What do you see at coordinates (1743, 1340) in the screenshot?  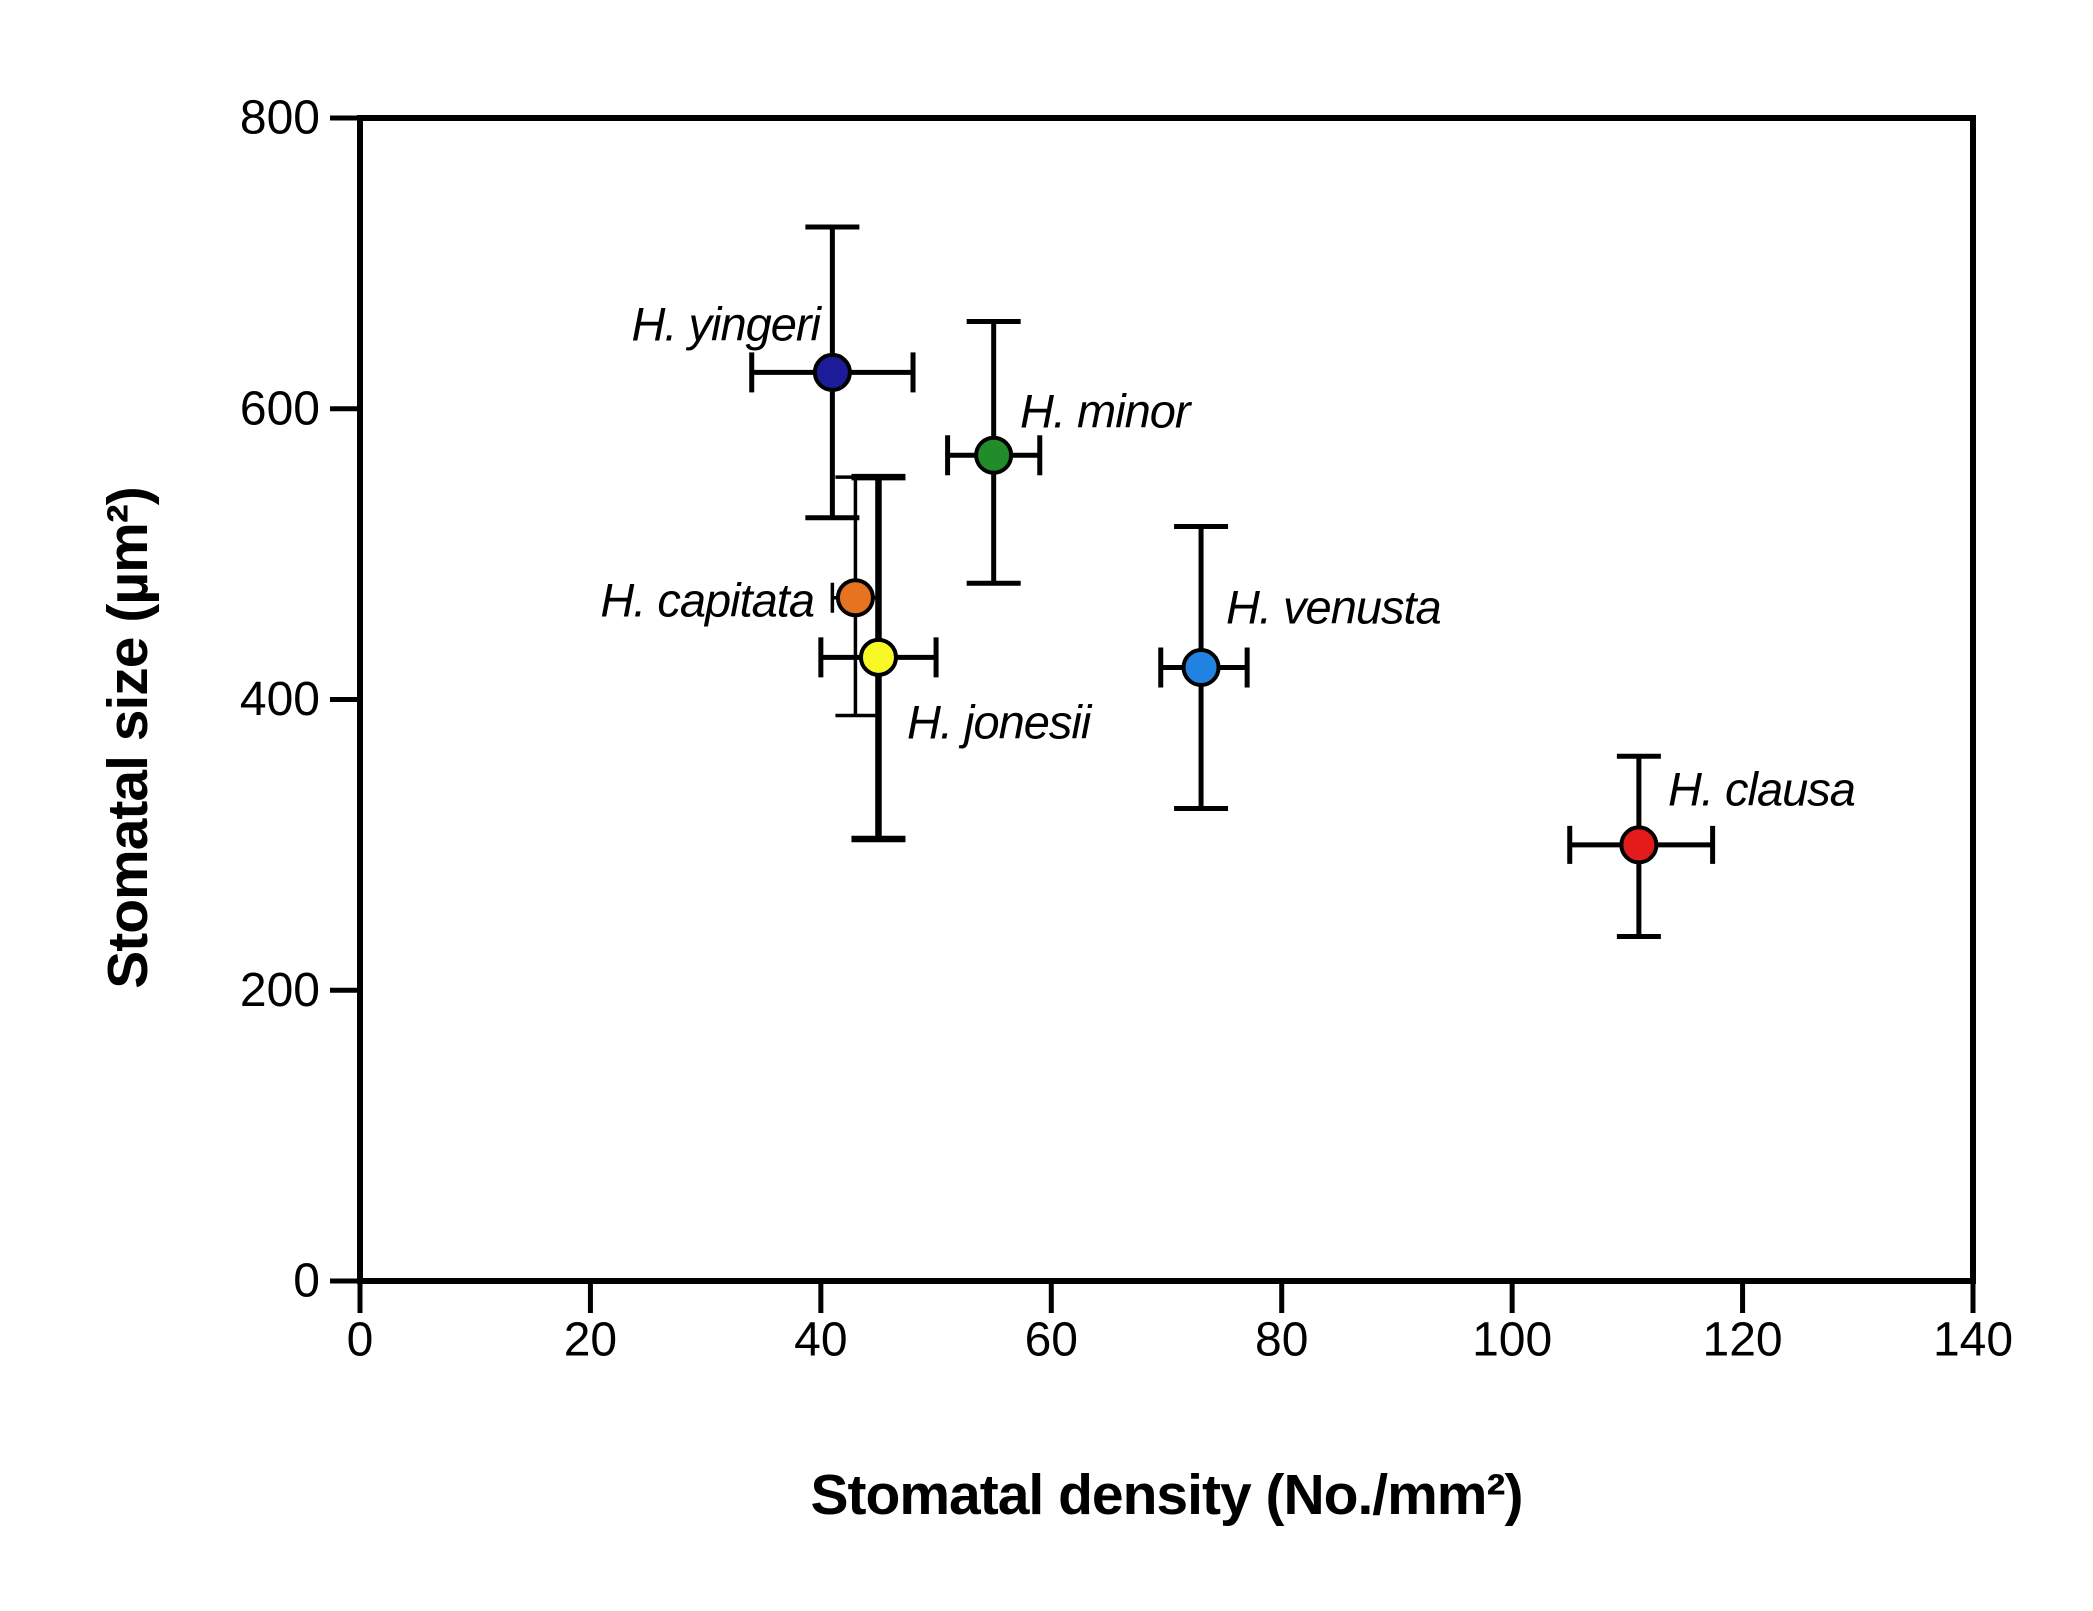 I see `x-tick-label: 120` at bounding box center [1743, 1340].